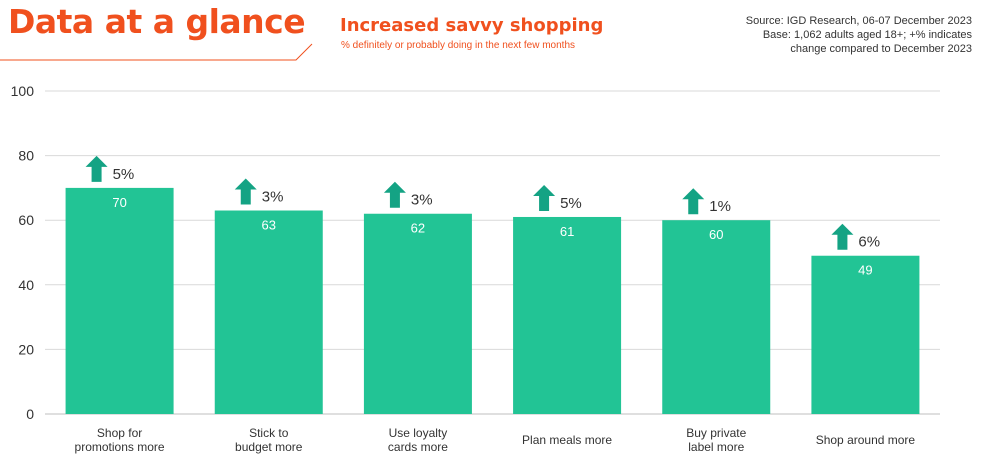  I want to click on change-label: 1%, so click(720, 206).